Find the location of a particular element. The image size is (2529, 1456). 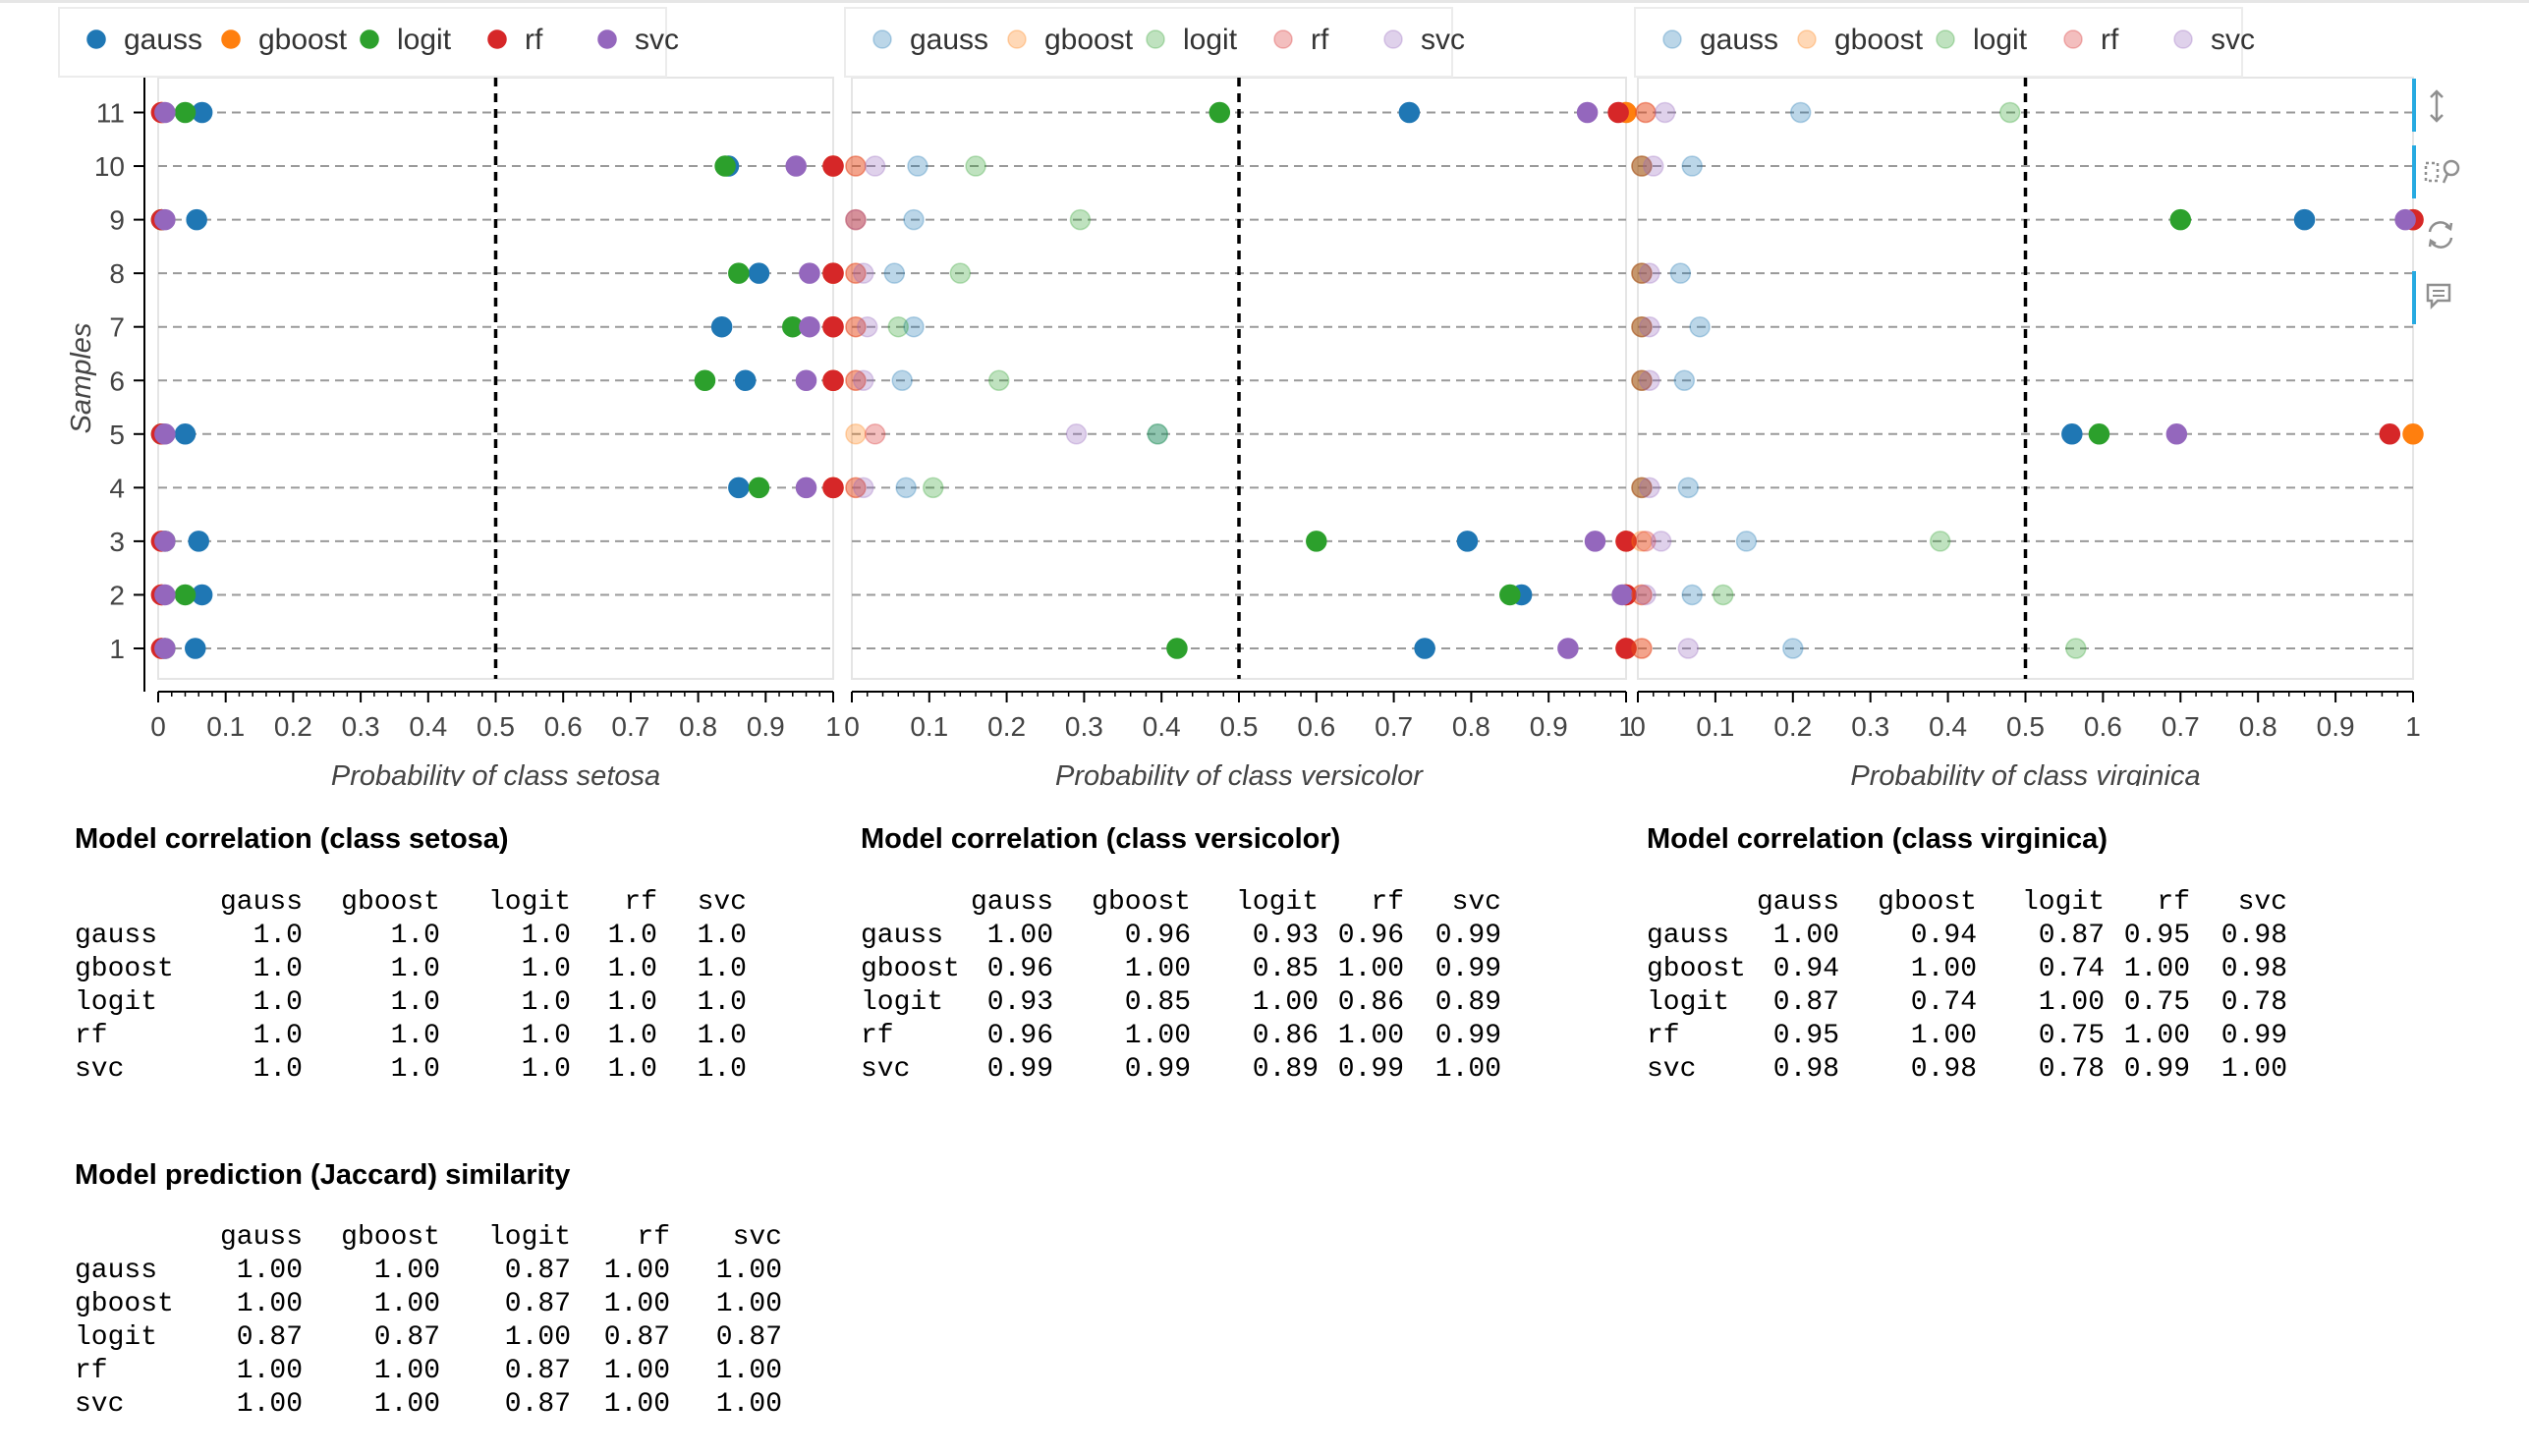

y-tick-label: 5 is located at coordinates (117, 435).